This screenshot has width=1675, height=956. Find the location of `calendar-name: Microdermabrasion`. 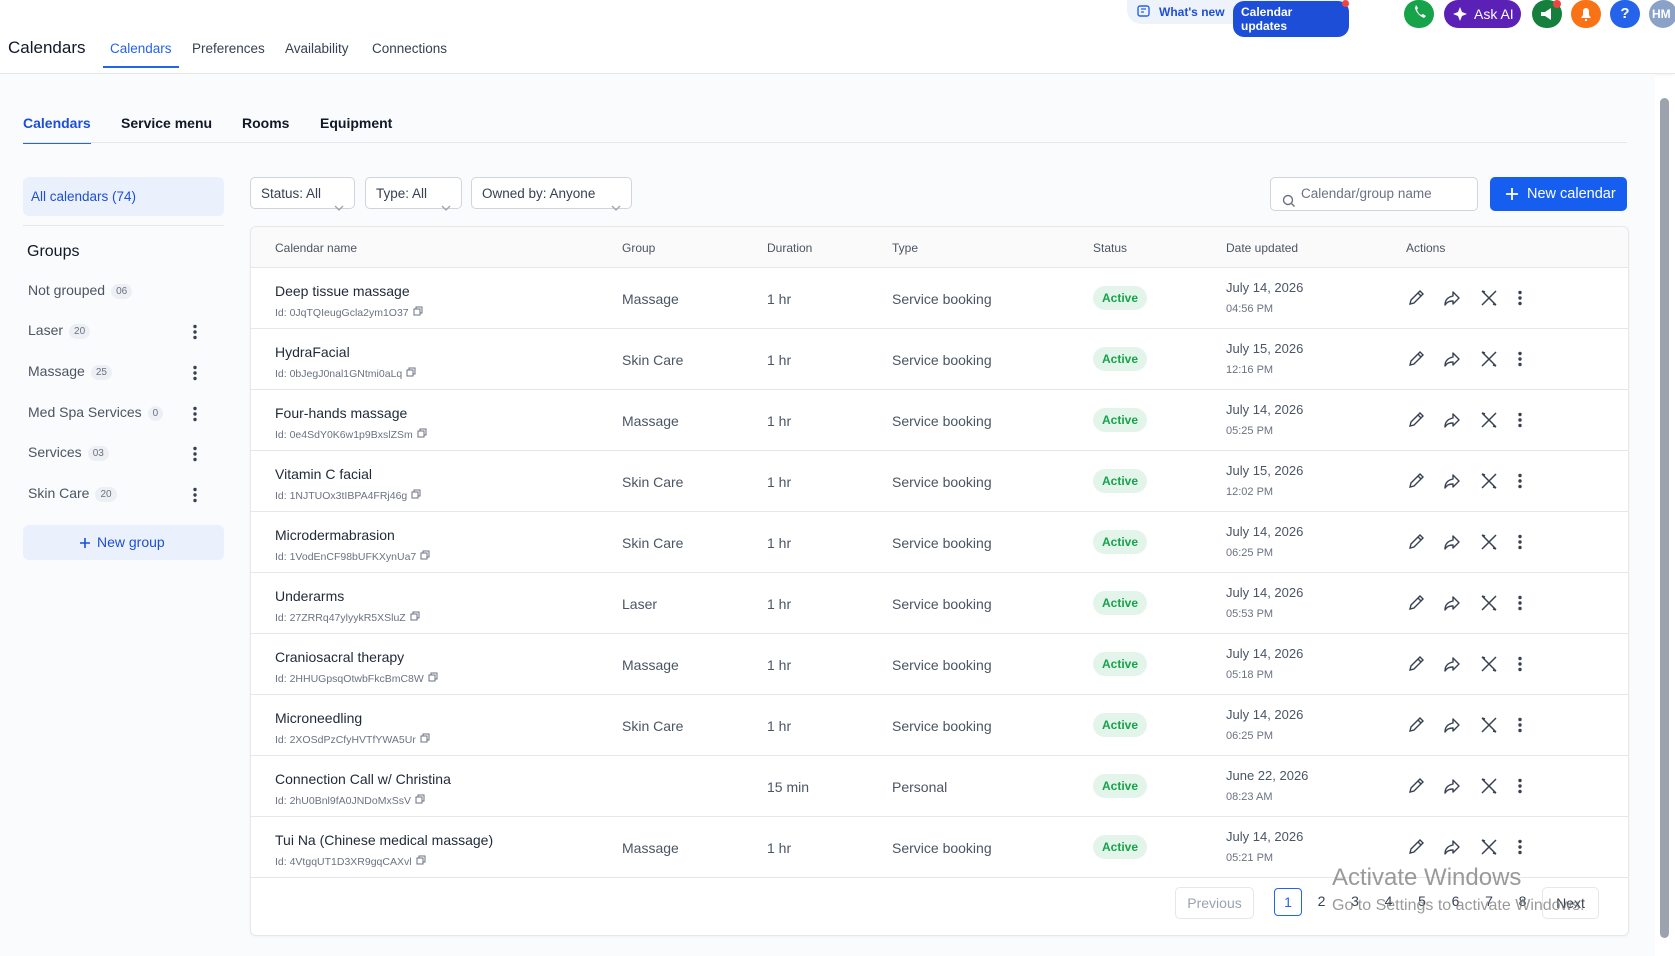

calendar-name: Microdermabrasion is located at coordinates (335, 535).